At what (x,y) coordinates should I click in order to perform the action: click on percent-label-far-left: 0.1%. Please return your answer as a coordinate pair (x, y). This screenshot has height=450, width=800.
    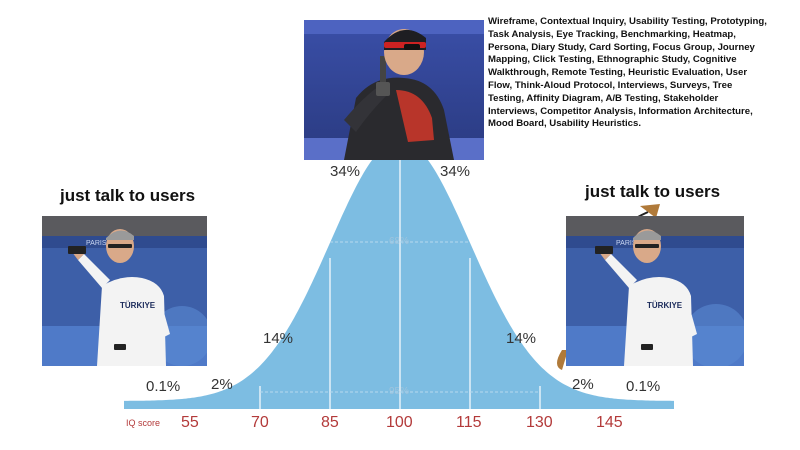
    Looking at the image, I should click on (163, 386).